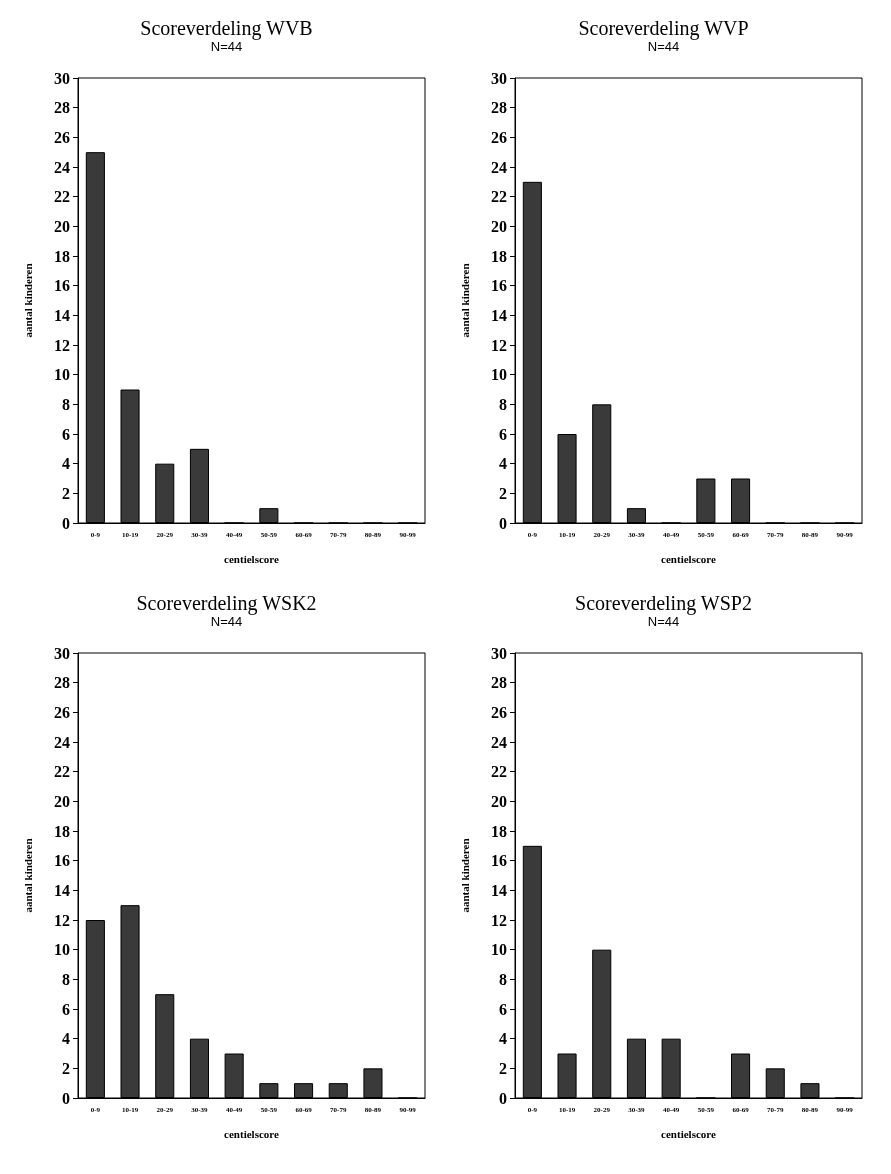  What do you see at coordinates (663, 603) in the screenshot?
I see `chart-title: Scoreverdeling WSP2` at bounding box center [663, 603].